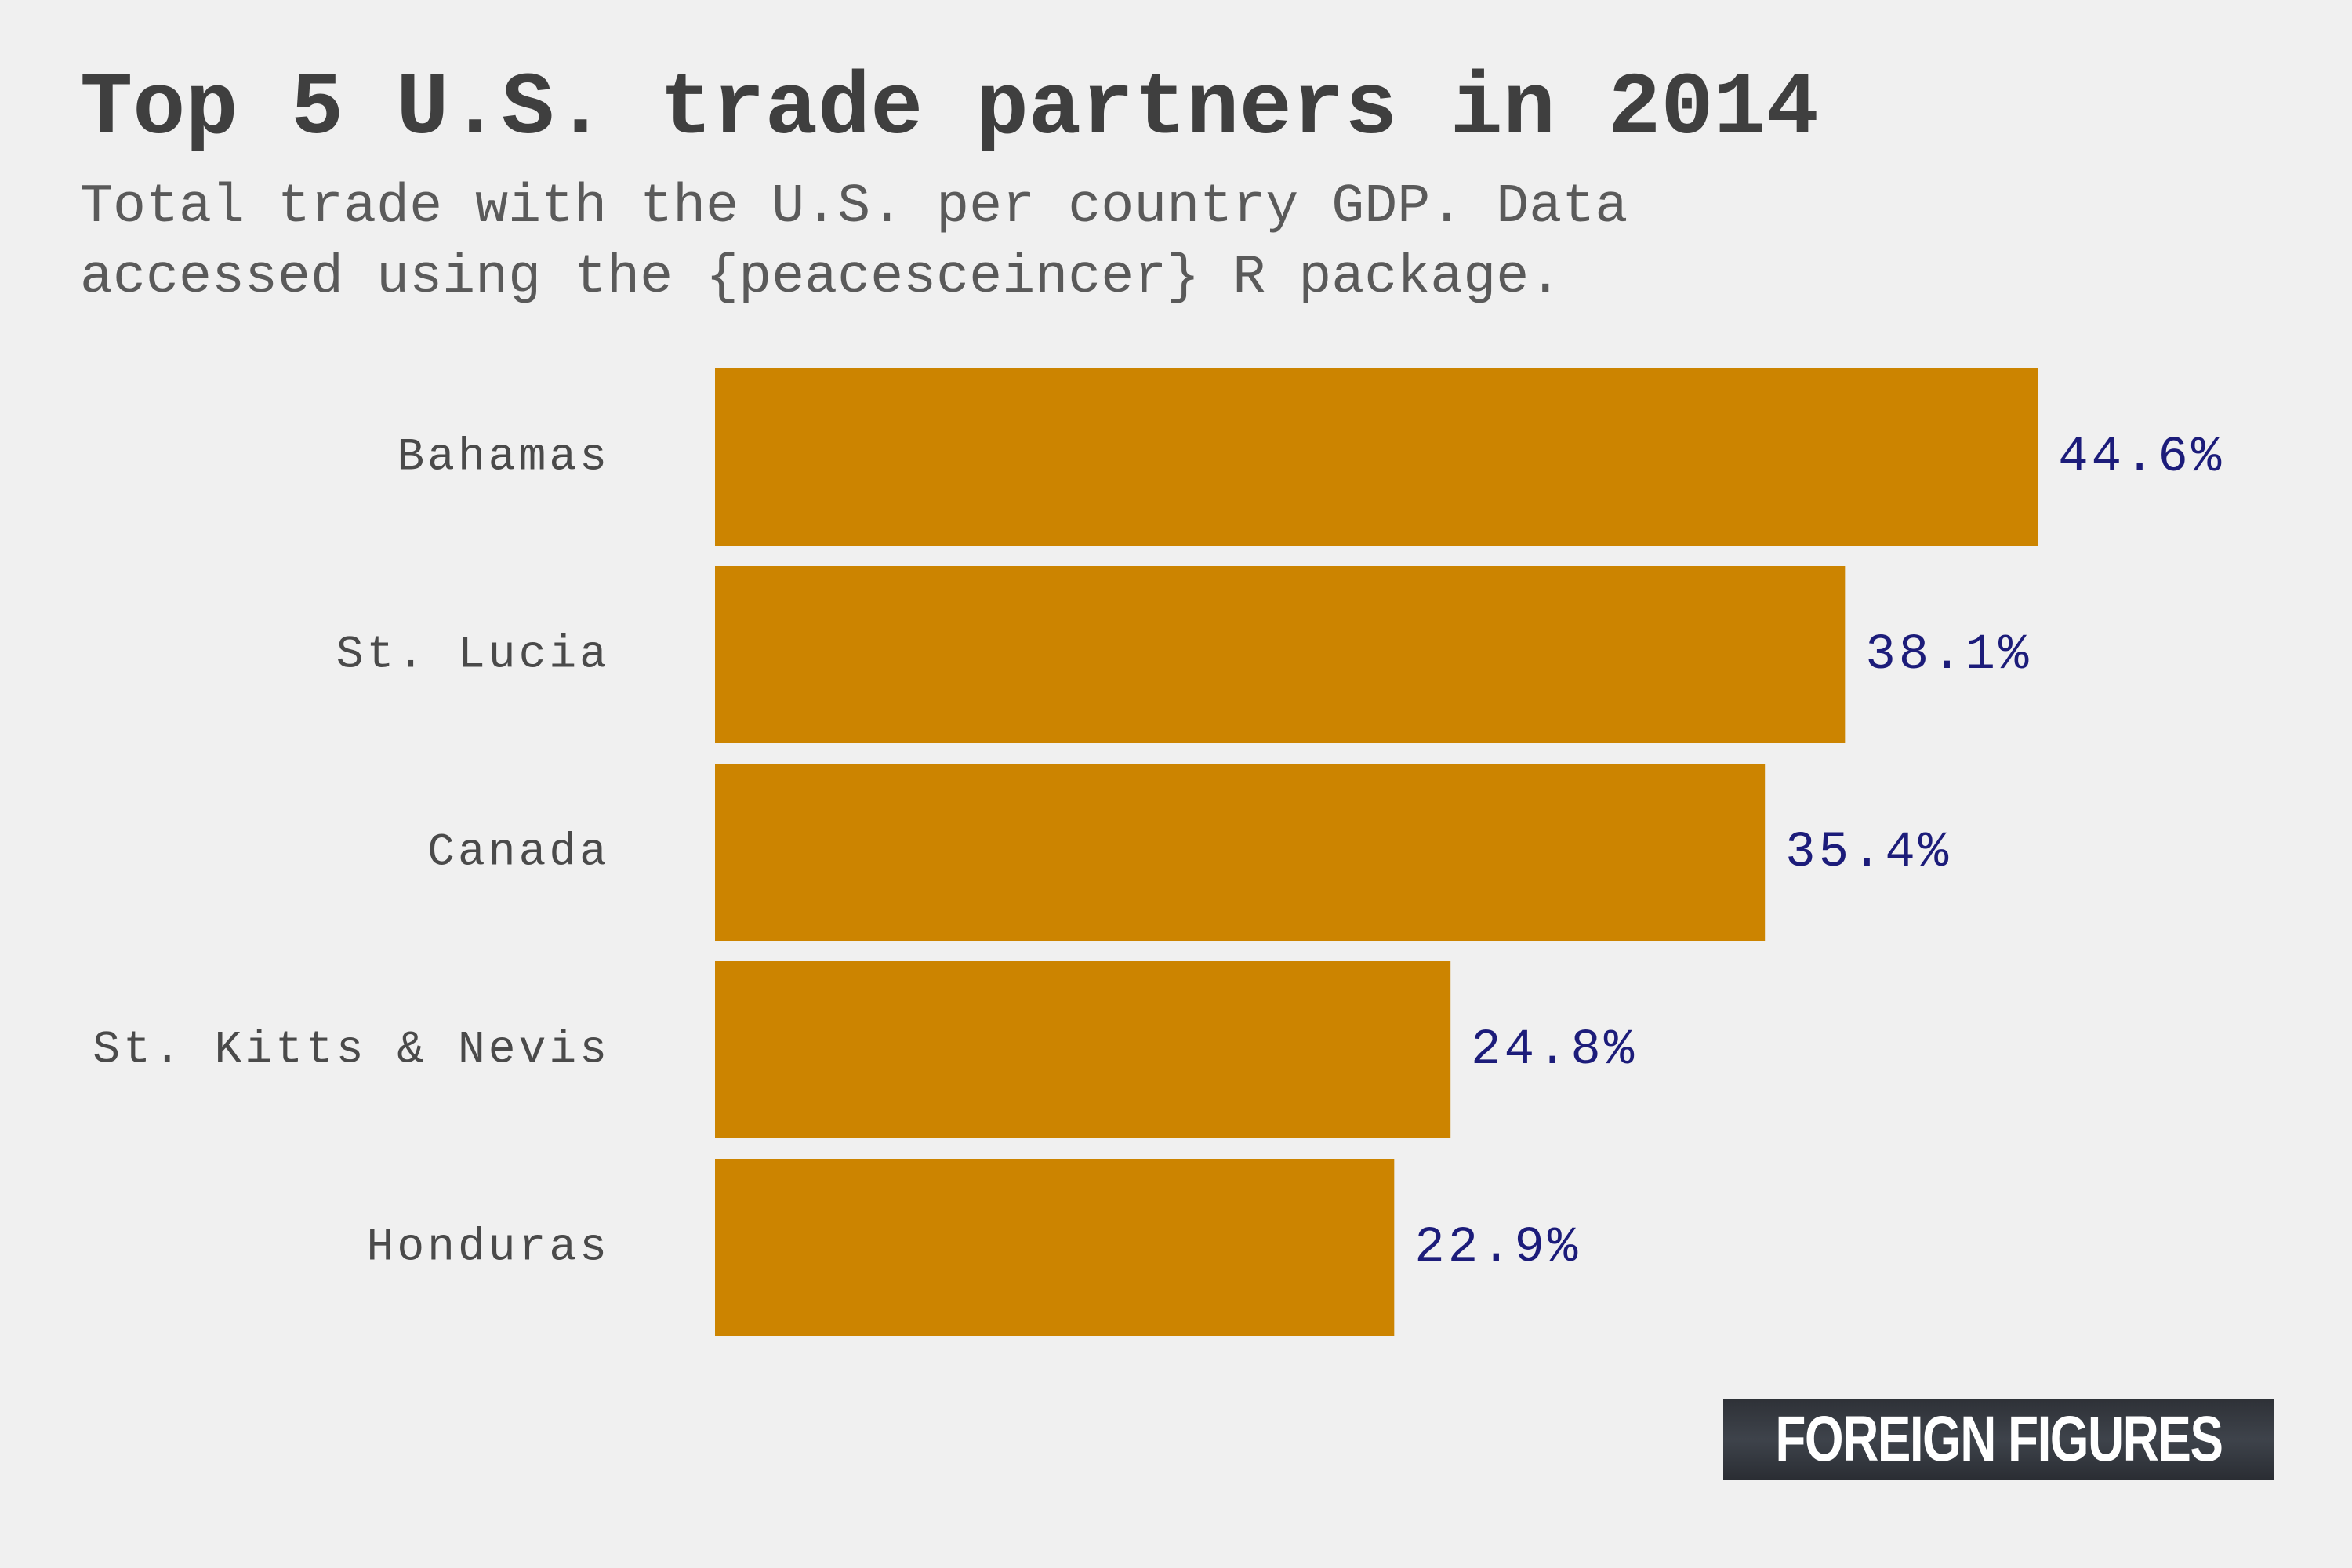 The height and width of the screenshot is (1568, 2352). What do you see at coordinates (1376, 457) in the screenshot?
I see `bar-bahamas` at bounding box center [1376, 457].